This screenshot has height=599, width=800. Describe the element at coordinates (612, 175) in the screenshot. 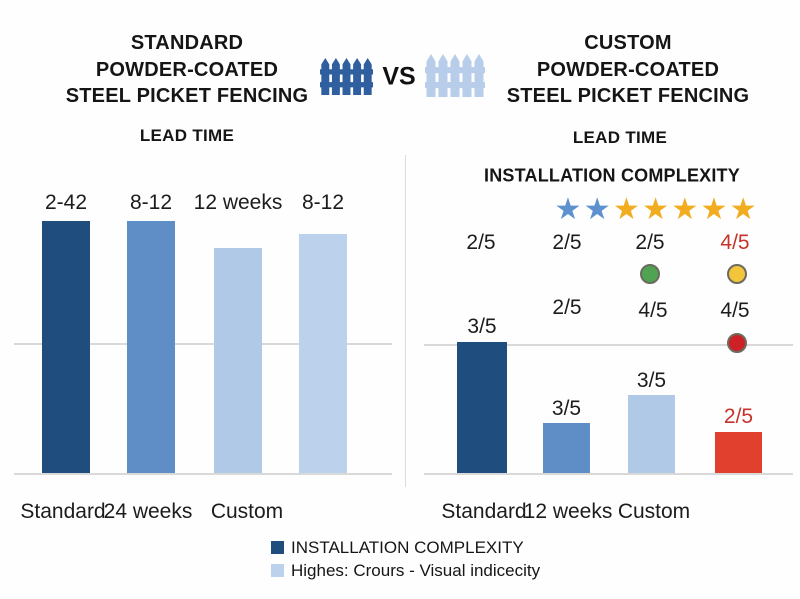

I see `installation-complexity-heading: INSTALLATION COMPLEXITY` at that location.